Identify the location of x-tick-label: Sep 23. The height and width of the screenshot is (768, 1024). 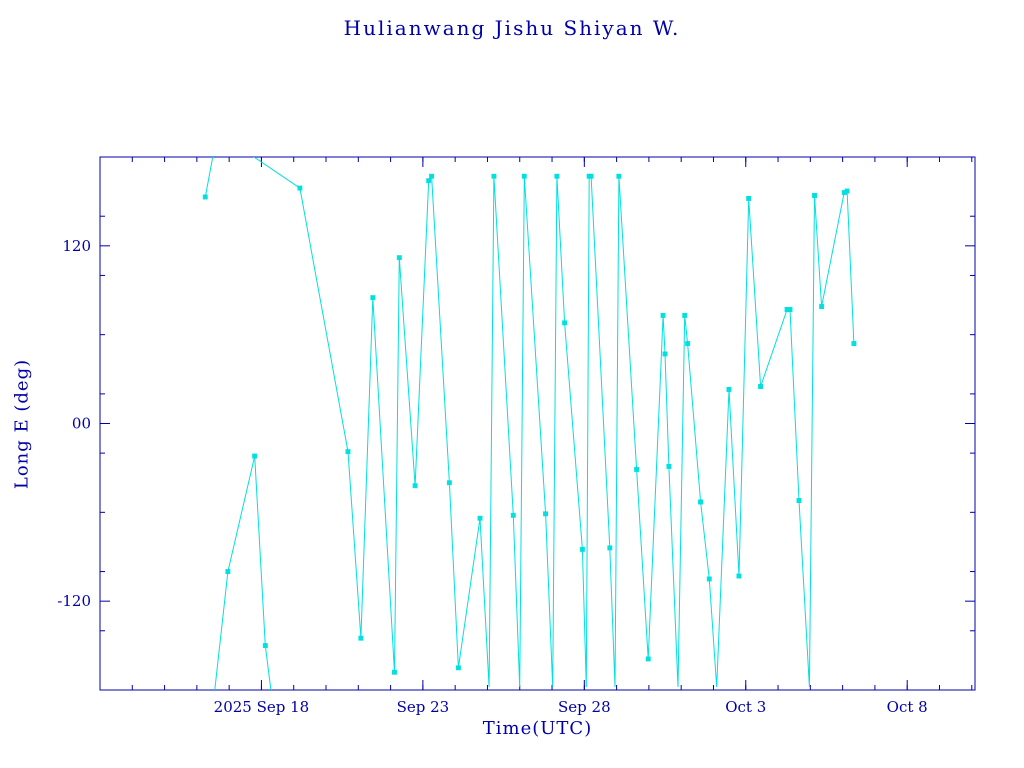
(423, 707).